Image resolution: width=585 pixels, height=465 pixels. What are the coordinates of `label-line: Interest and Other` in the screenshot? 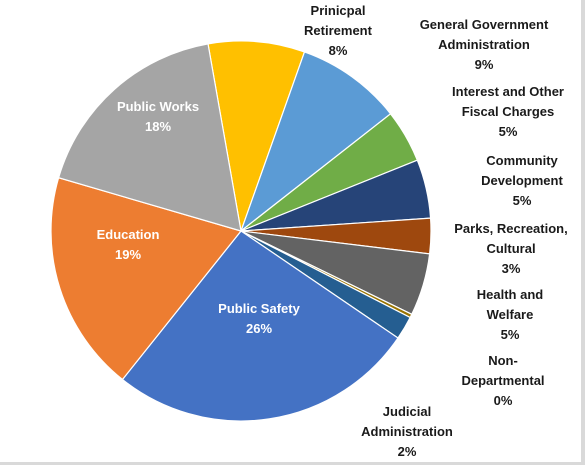 It's located at (508, 91).